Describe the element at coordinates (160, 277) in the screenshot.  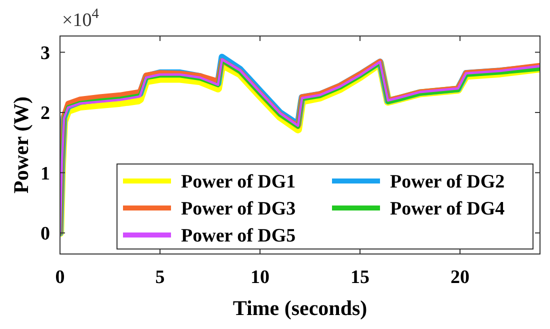
I see `x-tick-label: 5` at that location.